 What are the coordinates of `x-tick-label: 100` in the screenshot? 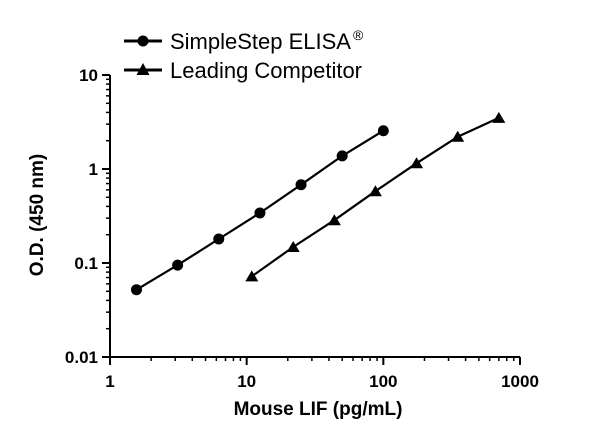 It's located at (383, 381).